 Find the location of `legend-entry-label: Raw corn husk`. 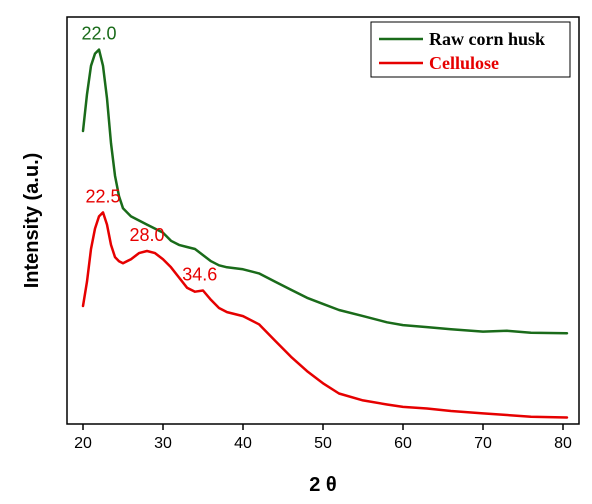

legend-entry-label: Raw corn husk is located at coordinates (487, 39).